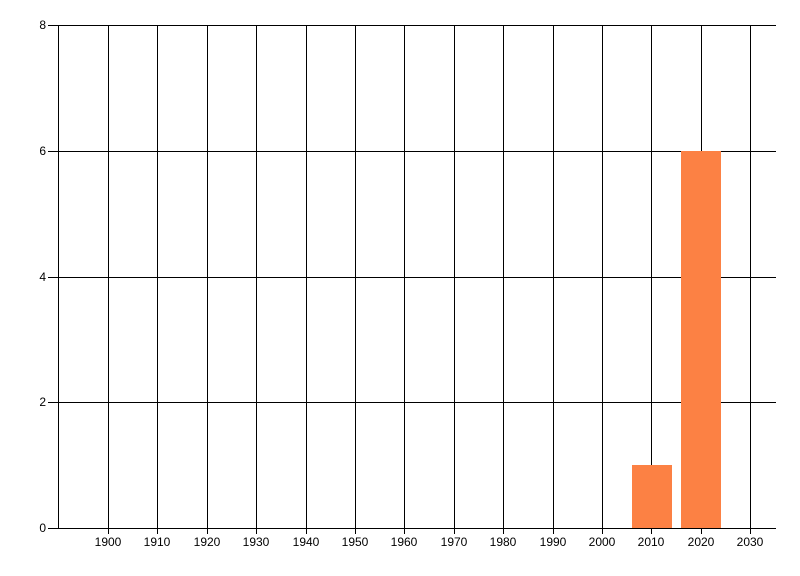 The image size is (800, 576). I want to click on x-tick-label: 1990, so click(553, 542).